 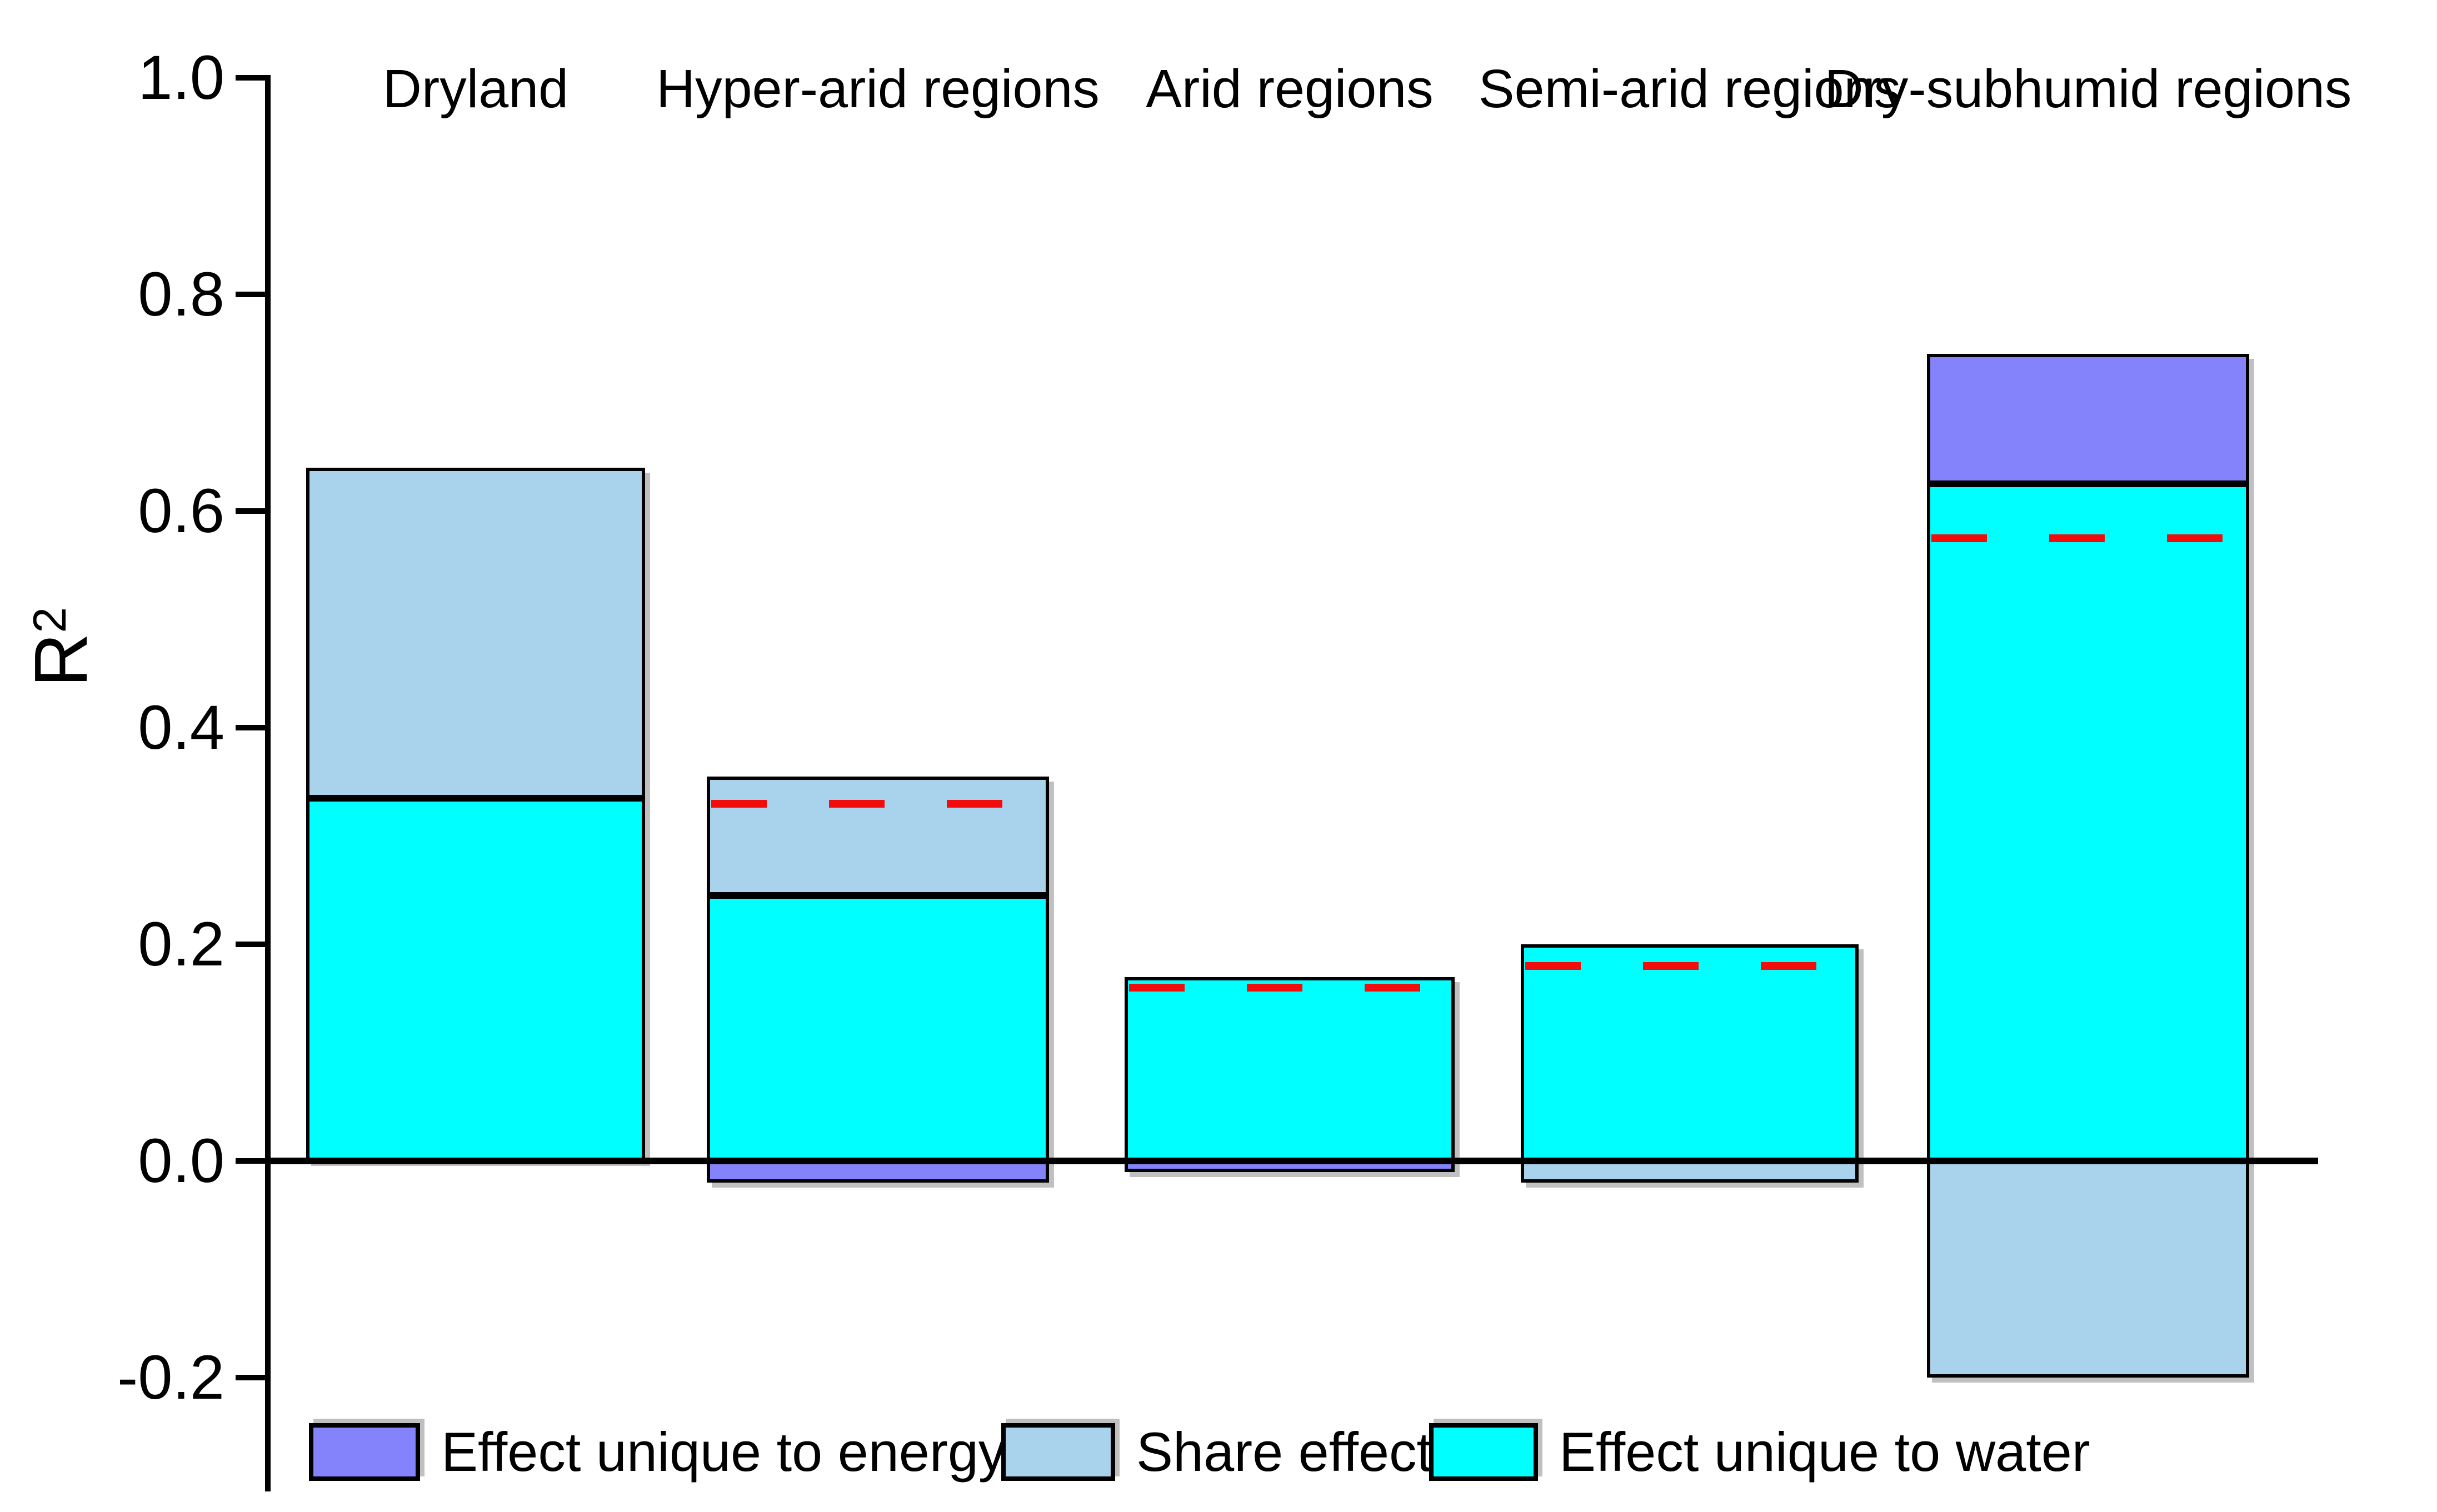 What do you see at coordinates (1058, 1452) in the screenshot?
I see `legend-swatch-share` at bounding box center [1058, 1452].